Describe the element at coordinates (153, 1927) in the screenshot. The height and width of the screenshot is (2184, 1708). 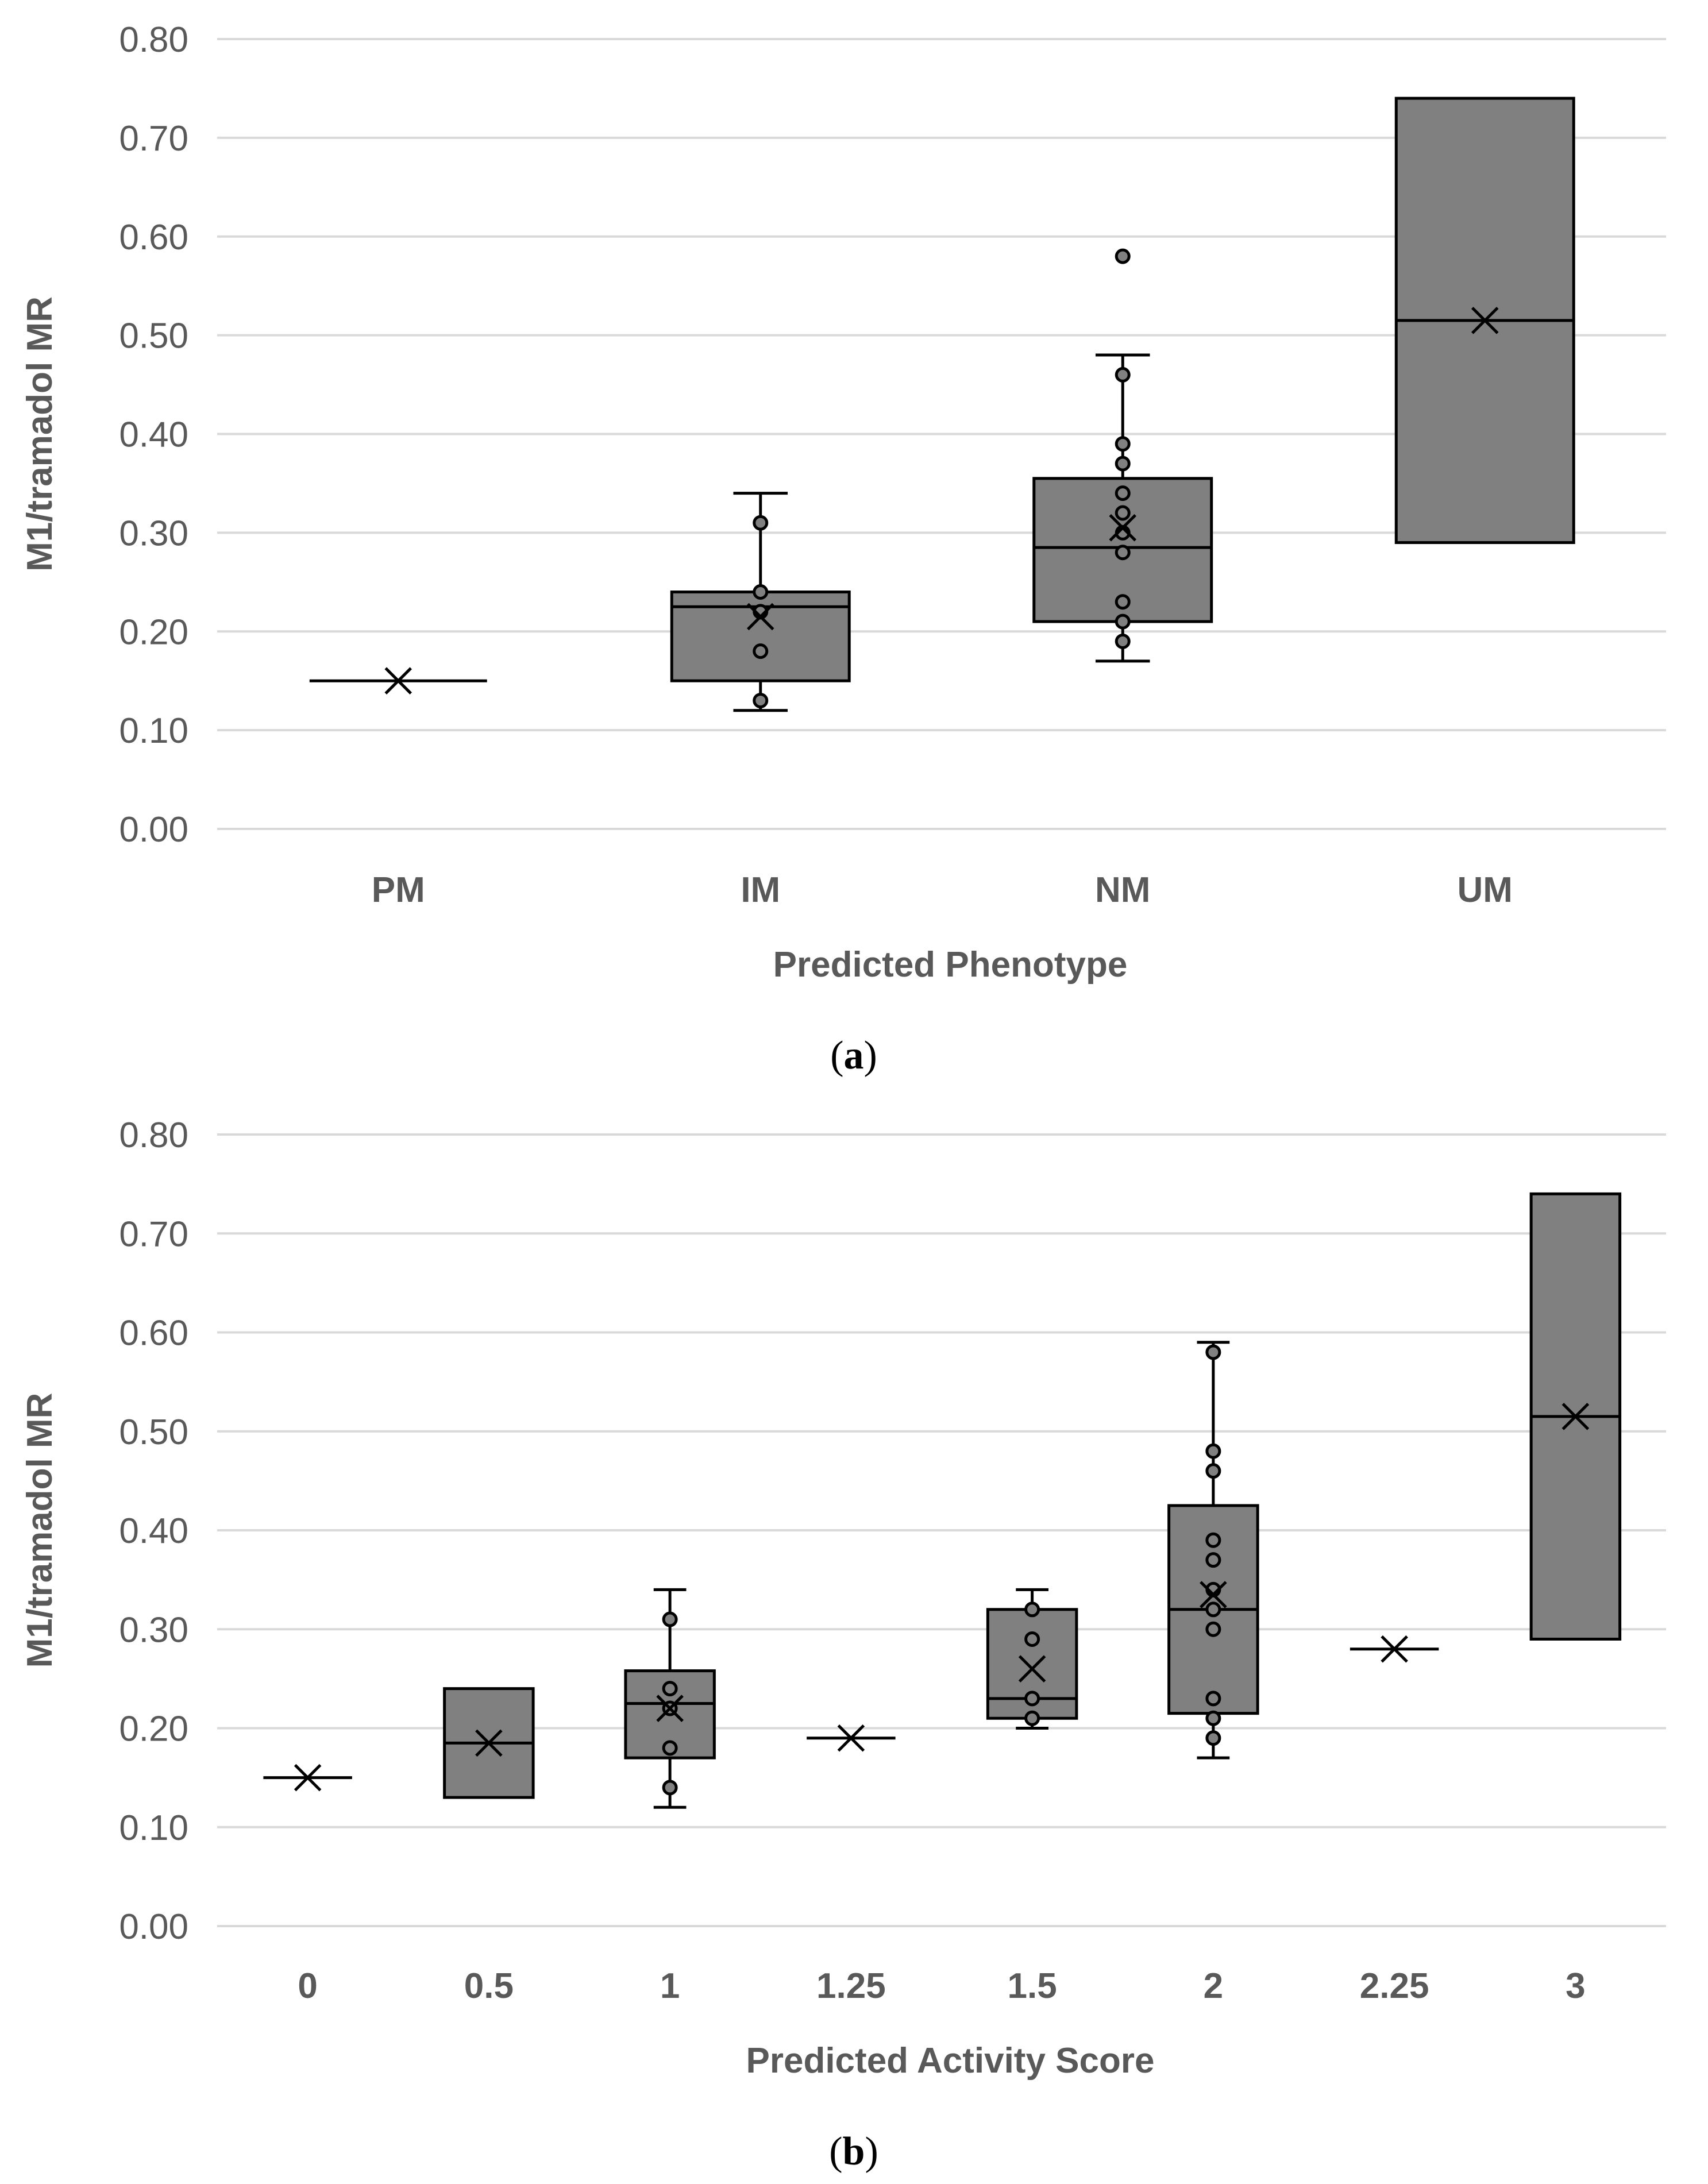
I see `panel-b-y-tick-label: 0.00` at that location.